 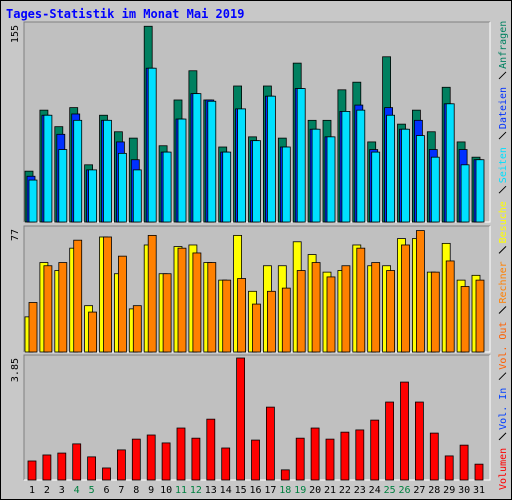 What do you see at coordinates (345, 490) in the screenshot?
I see `x-tick-label: 22` at bounding box center [345, 490].